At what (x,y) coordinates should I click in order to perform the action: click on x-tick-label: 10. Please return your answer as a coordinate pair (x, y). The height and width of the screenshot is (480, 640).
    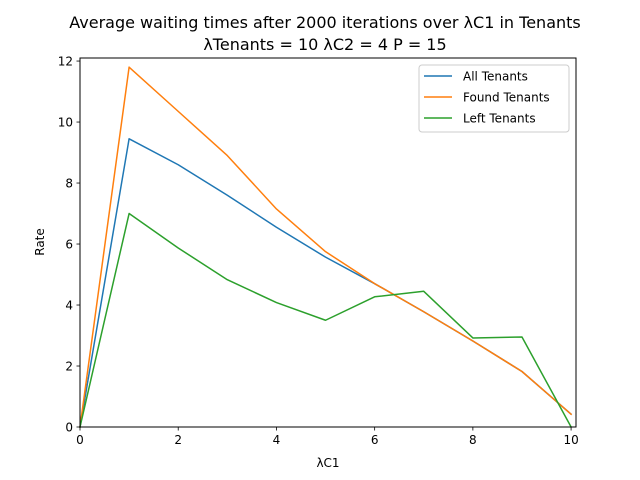
    Looking at the image, I should click on (570, 440).